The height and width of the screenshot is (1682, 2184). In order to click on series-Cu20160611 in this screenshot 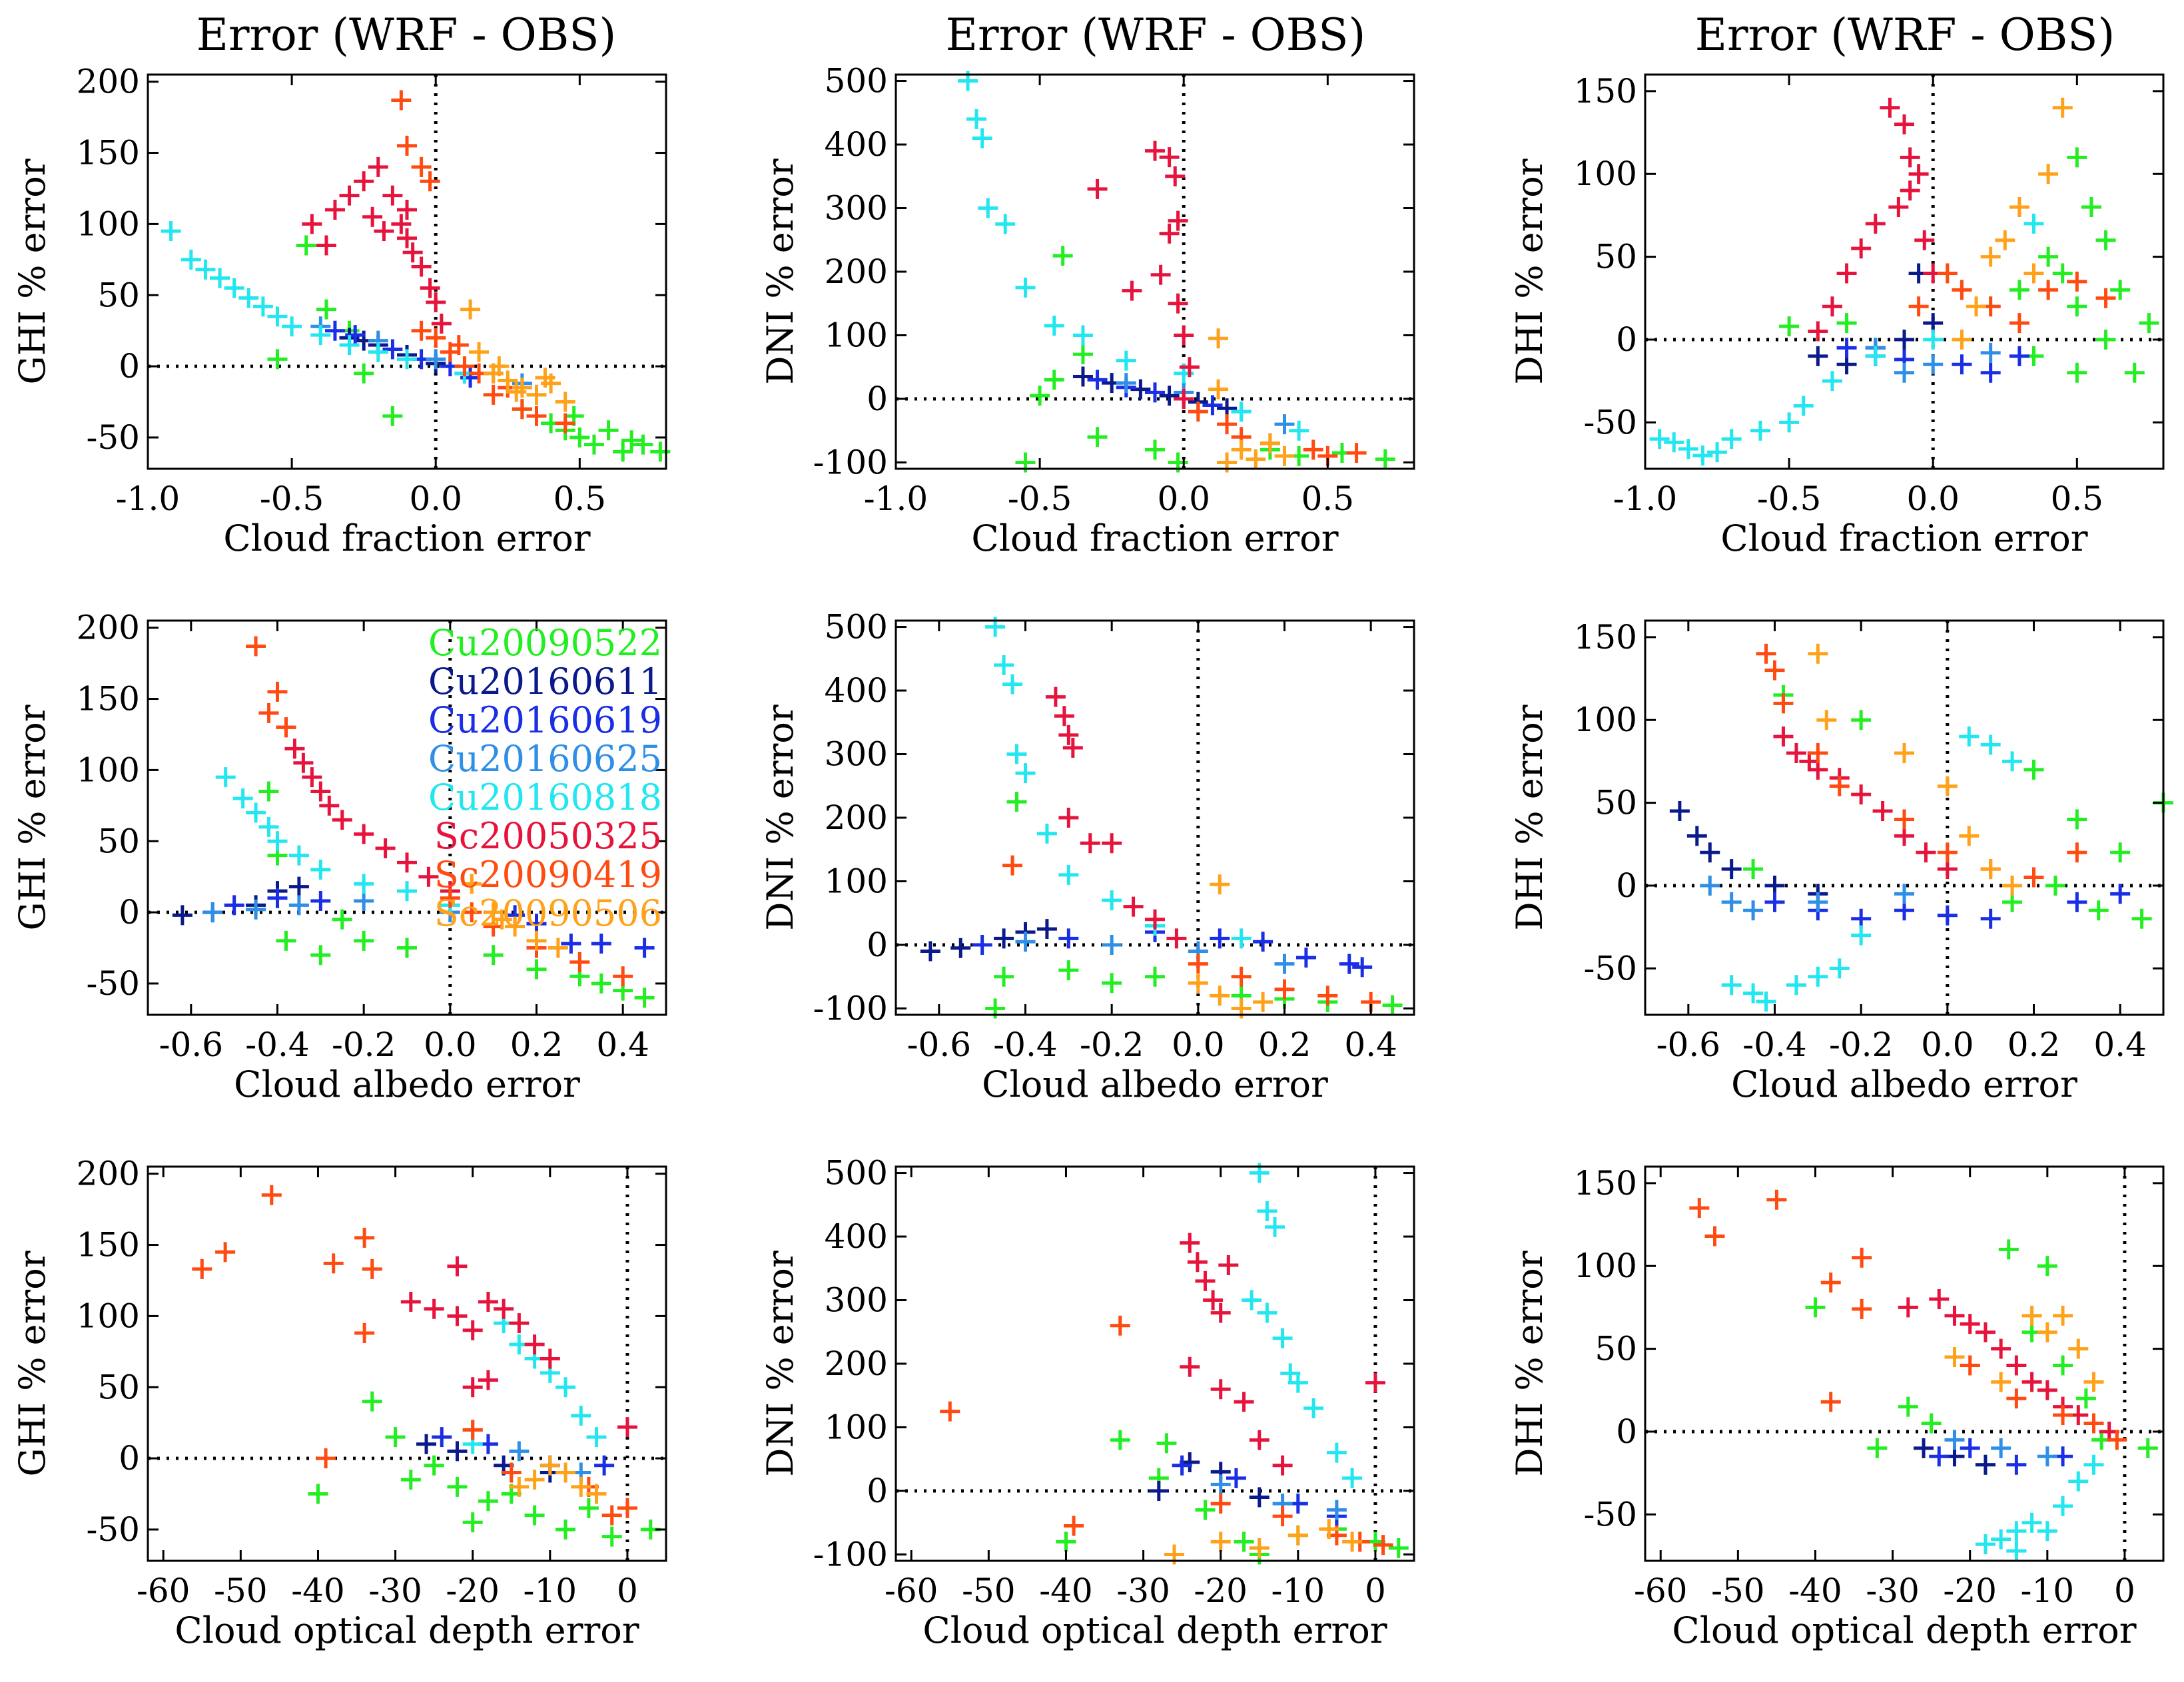, I will do `click(1155, 393)`.